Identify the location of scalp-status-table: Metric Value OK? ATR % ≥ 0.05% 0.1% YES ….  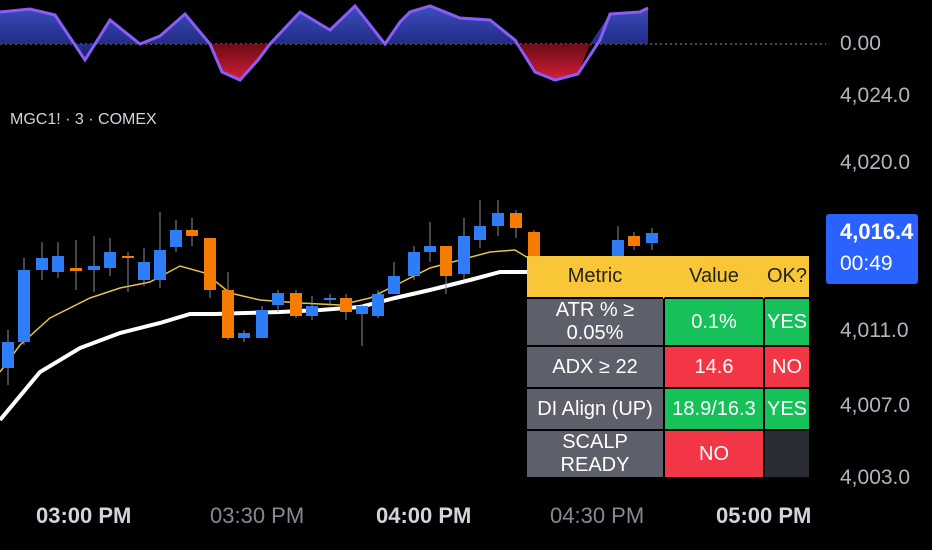
(668, 367).